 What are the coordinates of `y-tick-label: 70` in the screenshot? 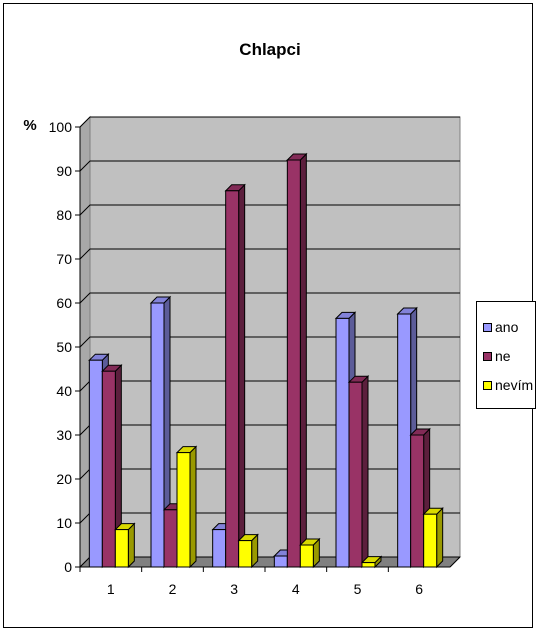 It's located at (64, 259).